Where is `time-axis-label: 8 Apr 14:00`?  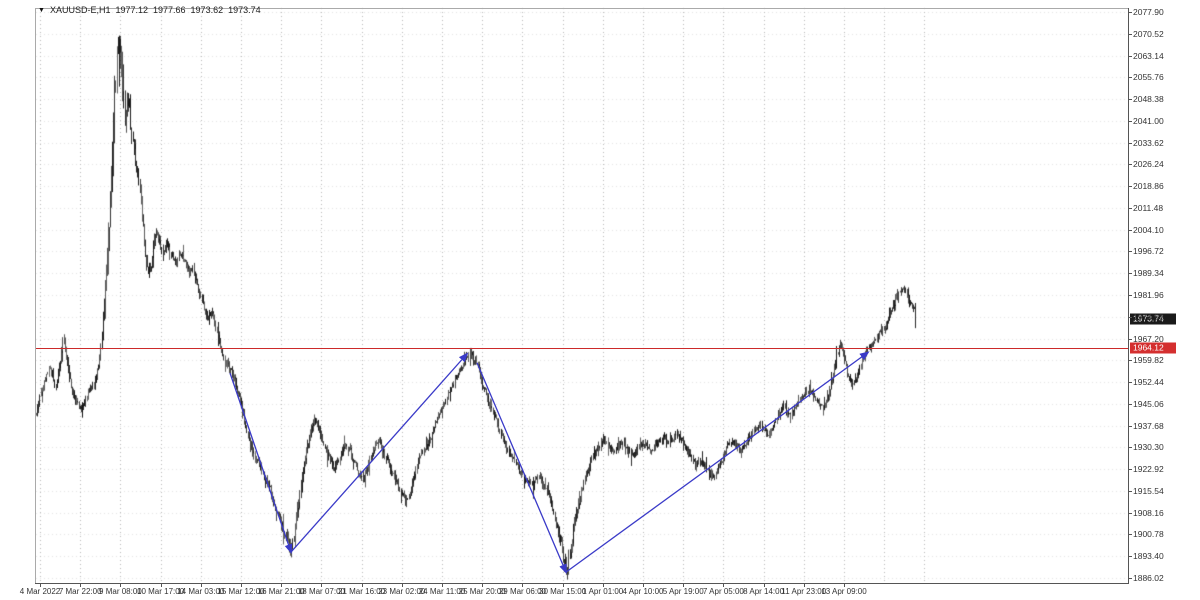 time-axis-label: 8 Apr 14:00 is located at coordinates (764, 591).